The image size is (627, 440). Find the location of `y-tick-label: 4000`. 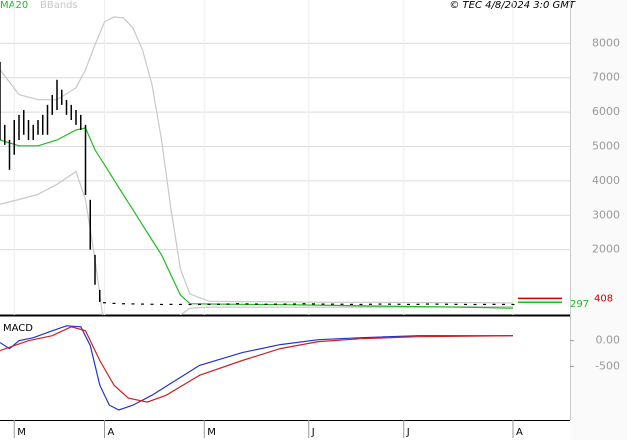

y-tick-label: 4000 is located at coordinates (606, 180).